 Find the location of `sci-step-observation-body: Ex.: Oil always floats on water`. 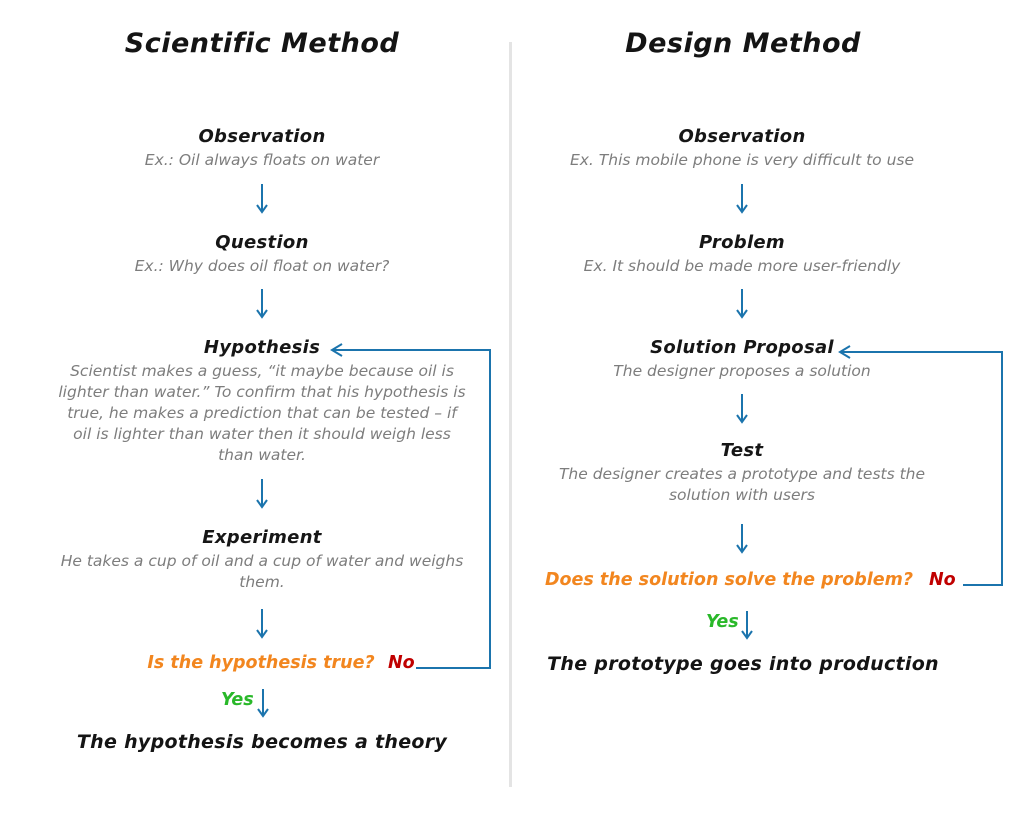

sci-step-observation-body: Ex.: Oil always floats on water is located at coordinates (262, 160).